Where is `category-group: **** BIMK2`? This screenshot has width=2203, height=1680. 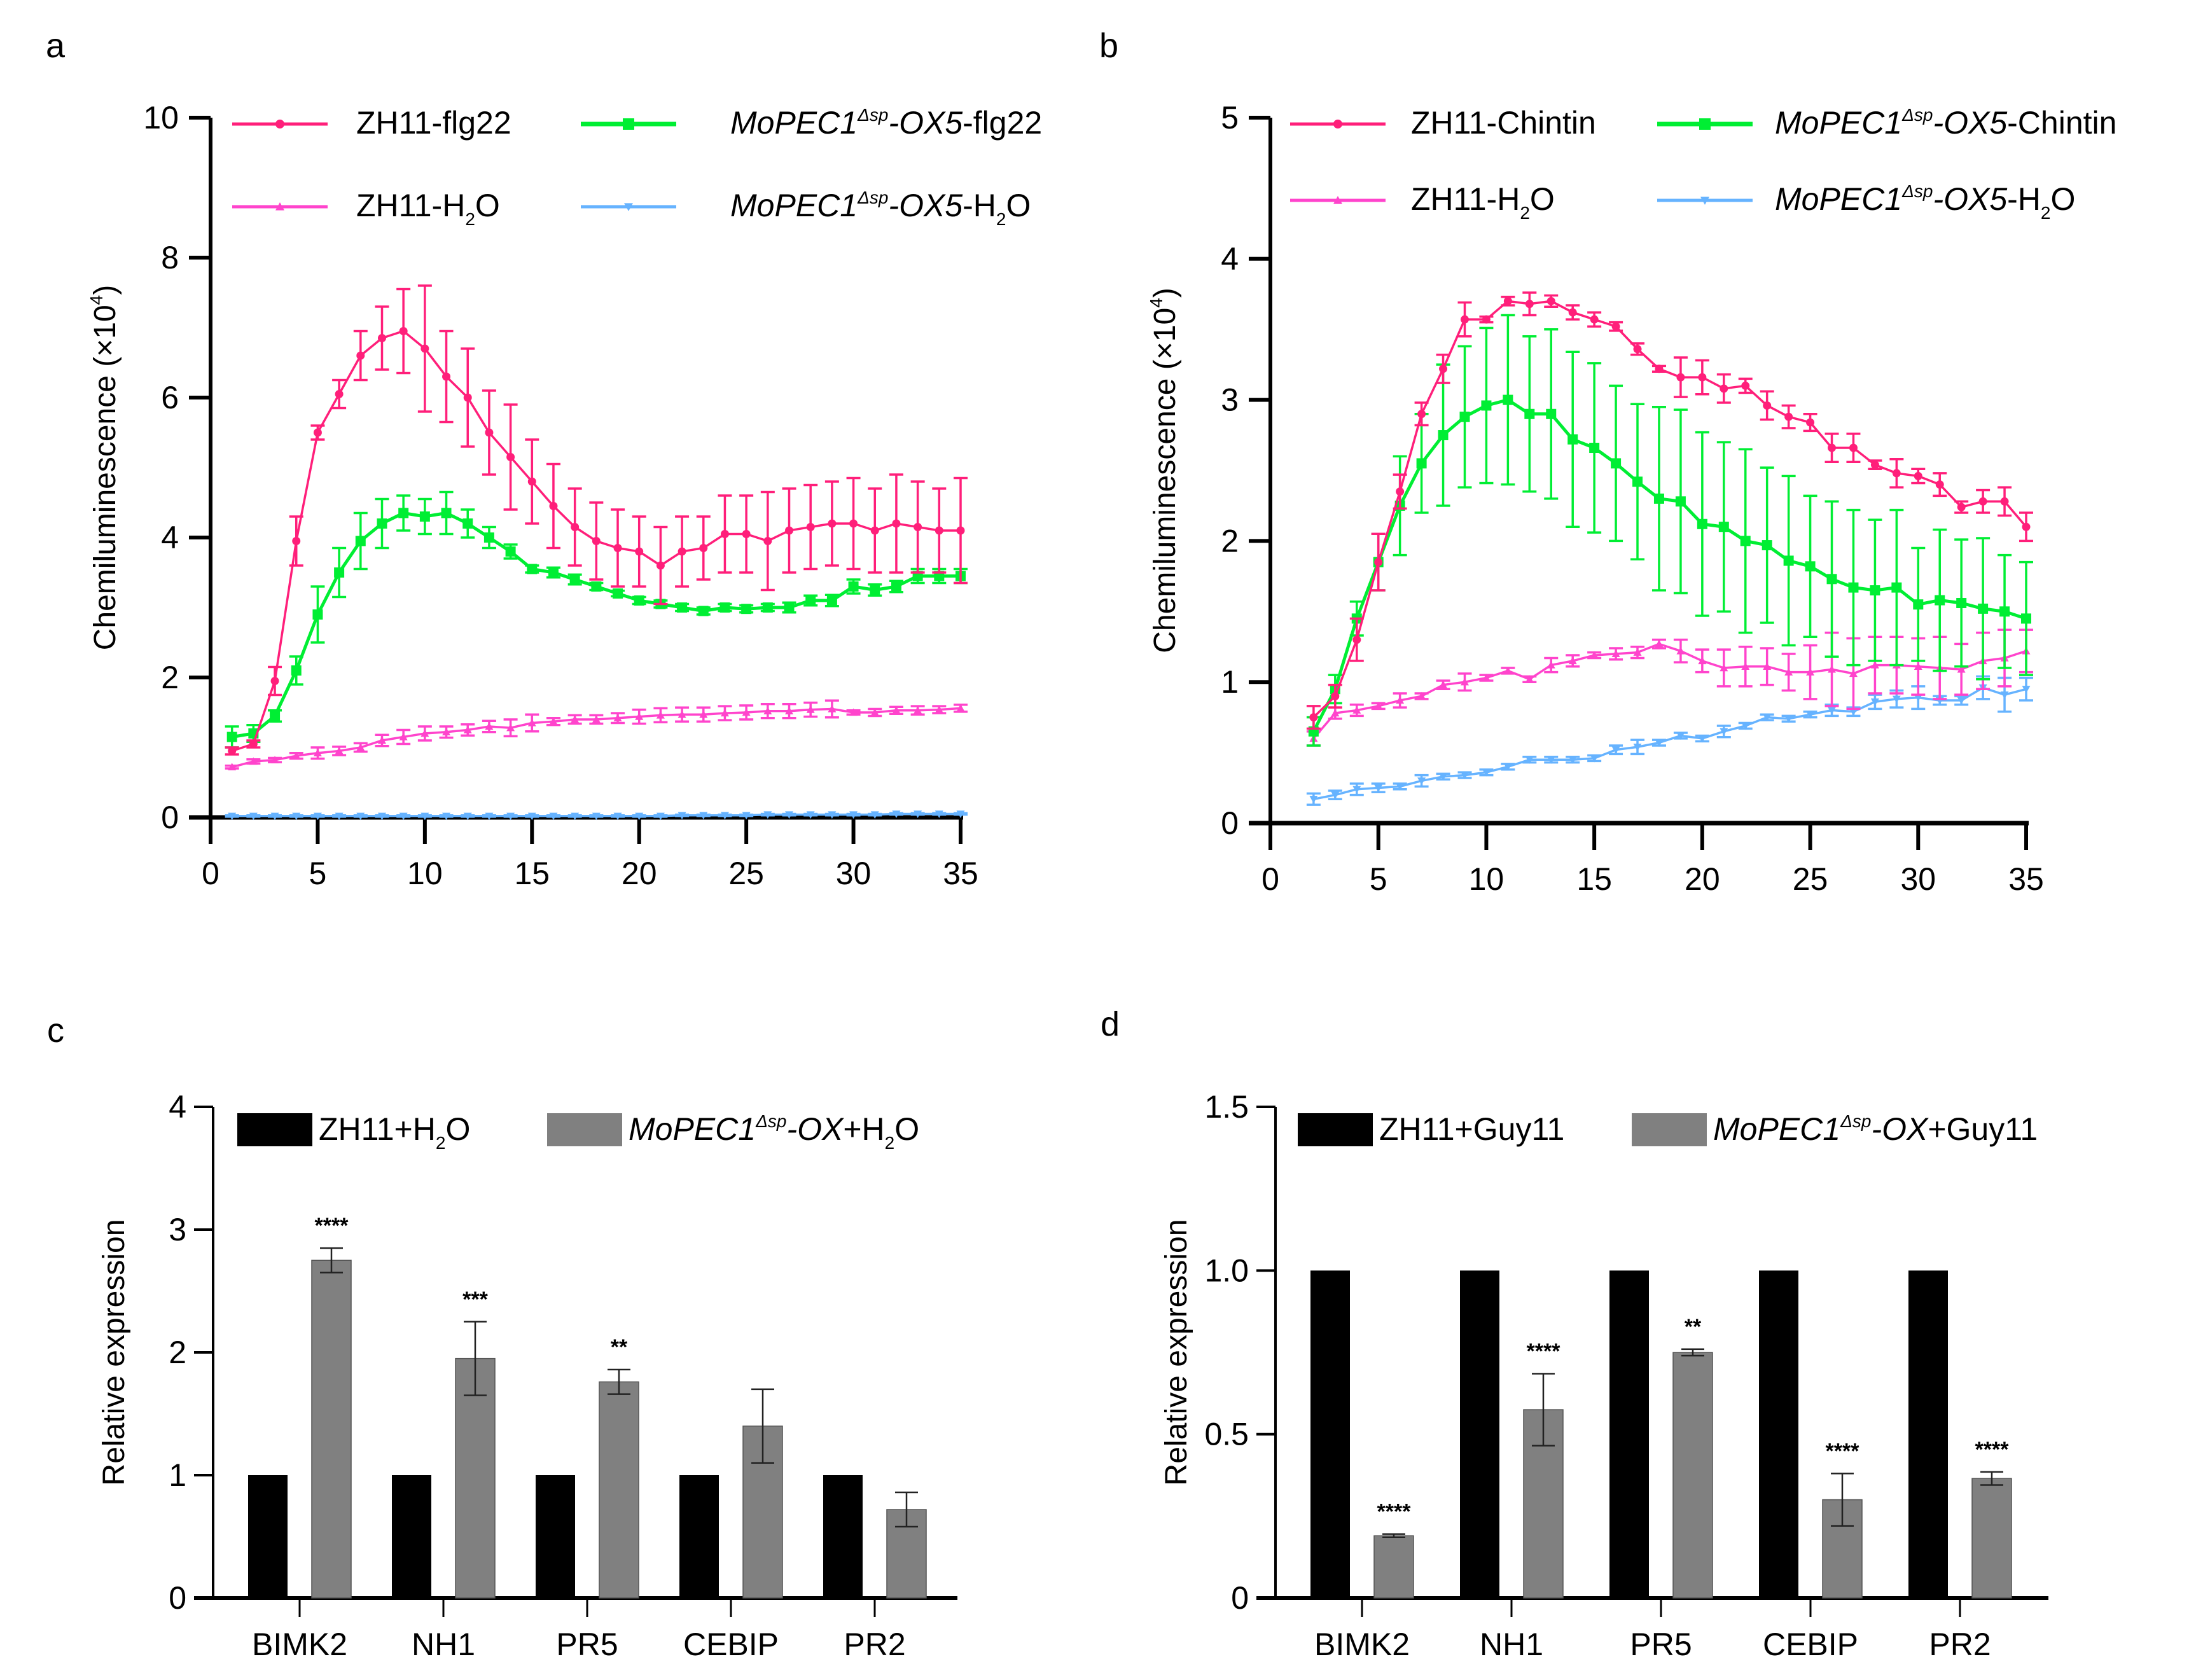
category-group: **** BIMK2 is located at coordinates (1362, 1466).